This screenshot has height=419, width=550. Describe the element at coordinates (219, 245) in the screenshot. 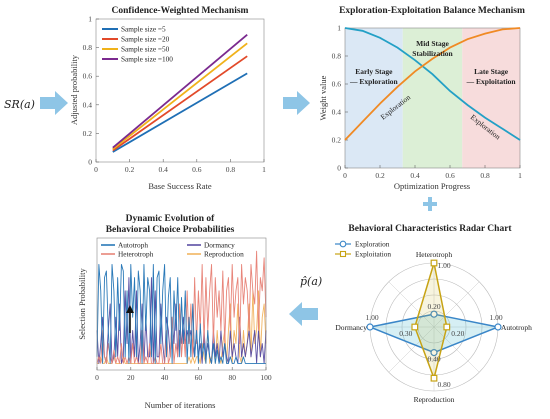

I see `chart4-legend-label: Dormancy` at that location.